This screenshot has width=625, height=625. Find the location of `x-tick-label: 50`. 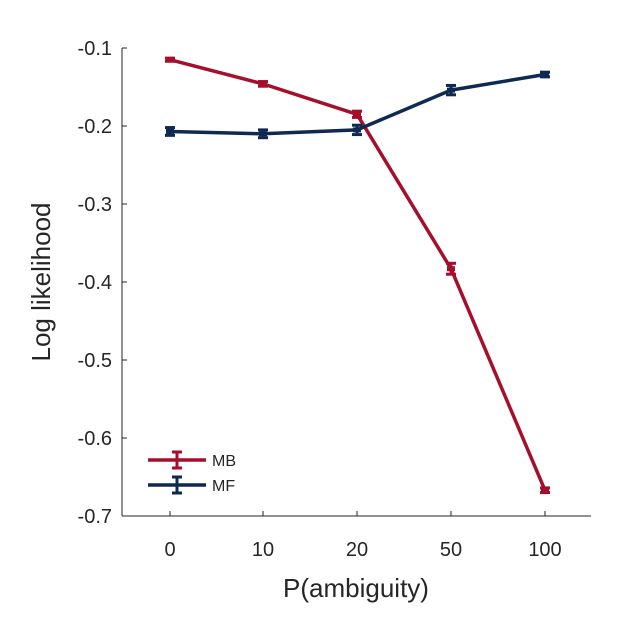

x-tick-label: 50 is located at coordinates (451, 550).